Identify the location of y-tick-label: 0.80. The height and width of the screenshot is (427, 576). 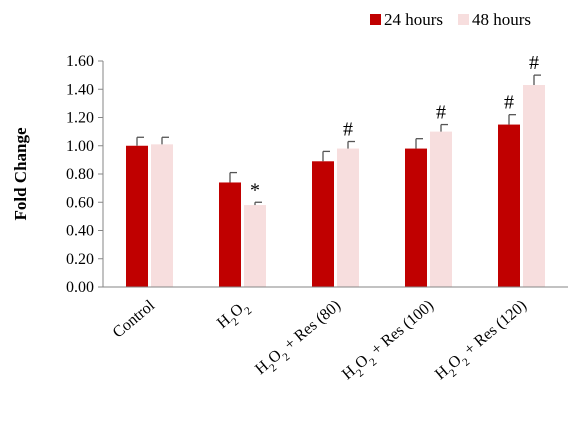
(80, 174).